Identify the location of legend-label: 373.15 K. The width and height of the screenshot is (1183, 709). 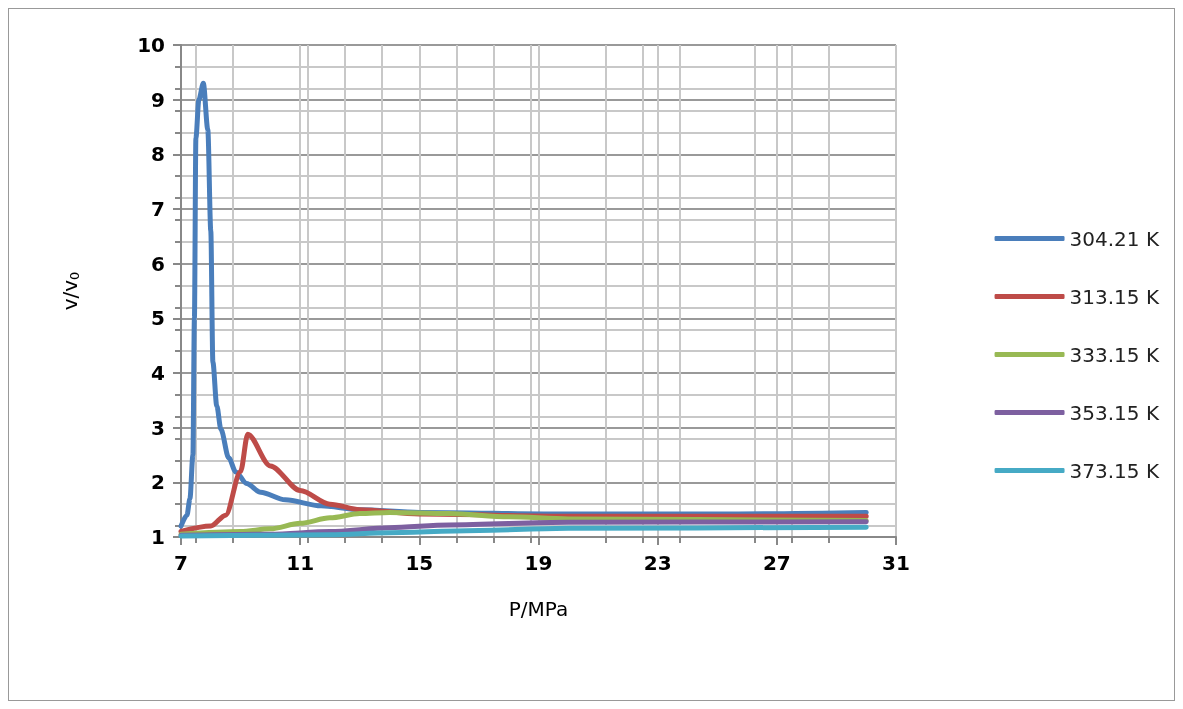
(1114, 470).